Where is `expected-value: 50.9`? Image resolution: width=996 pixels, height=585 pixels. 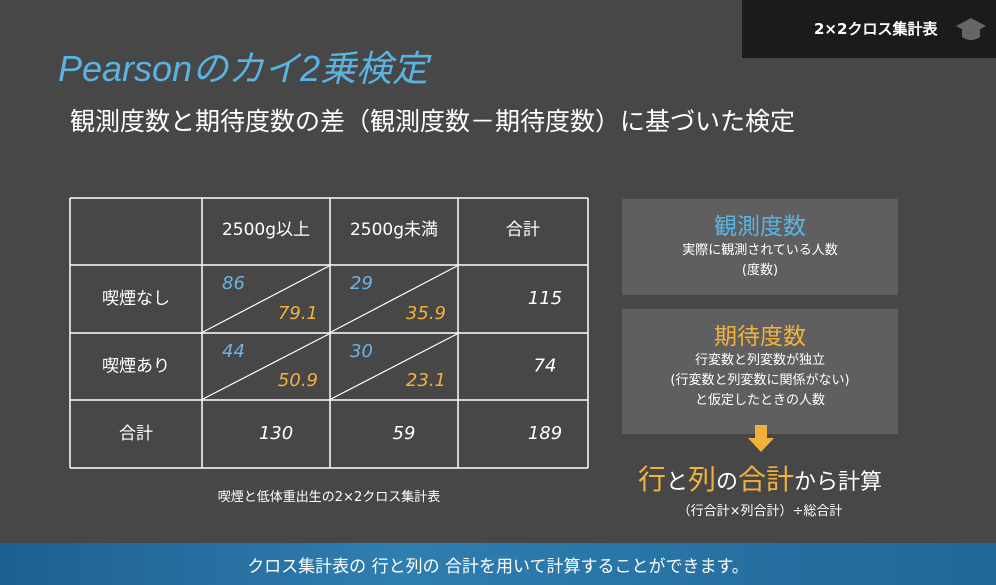
expected-value: 50.9 is located at coordinates (298, 380).